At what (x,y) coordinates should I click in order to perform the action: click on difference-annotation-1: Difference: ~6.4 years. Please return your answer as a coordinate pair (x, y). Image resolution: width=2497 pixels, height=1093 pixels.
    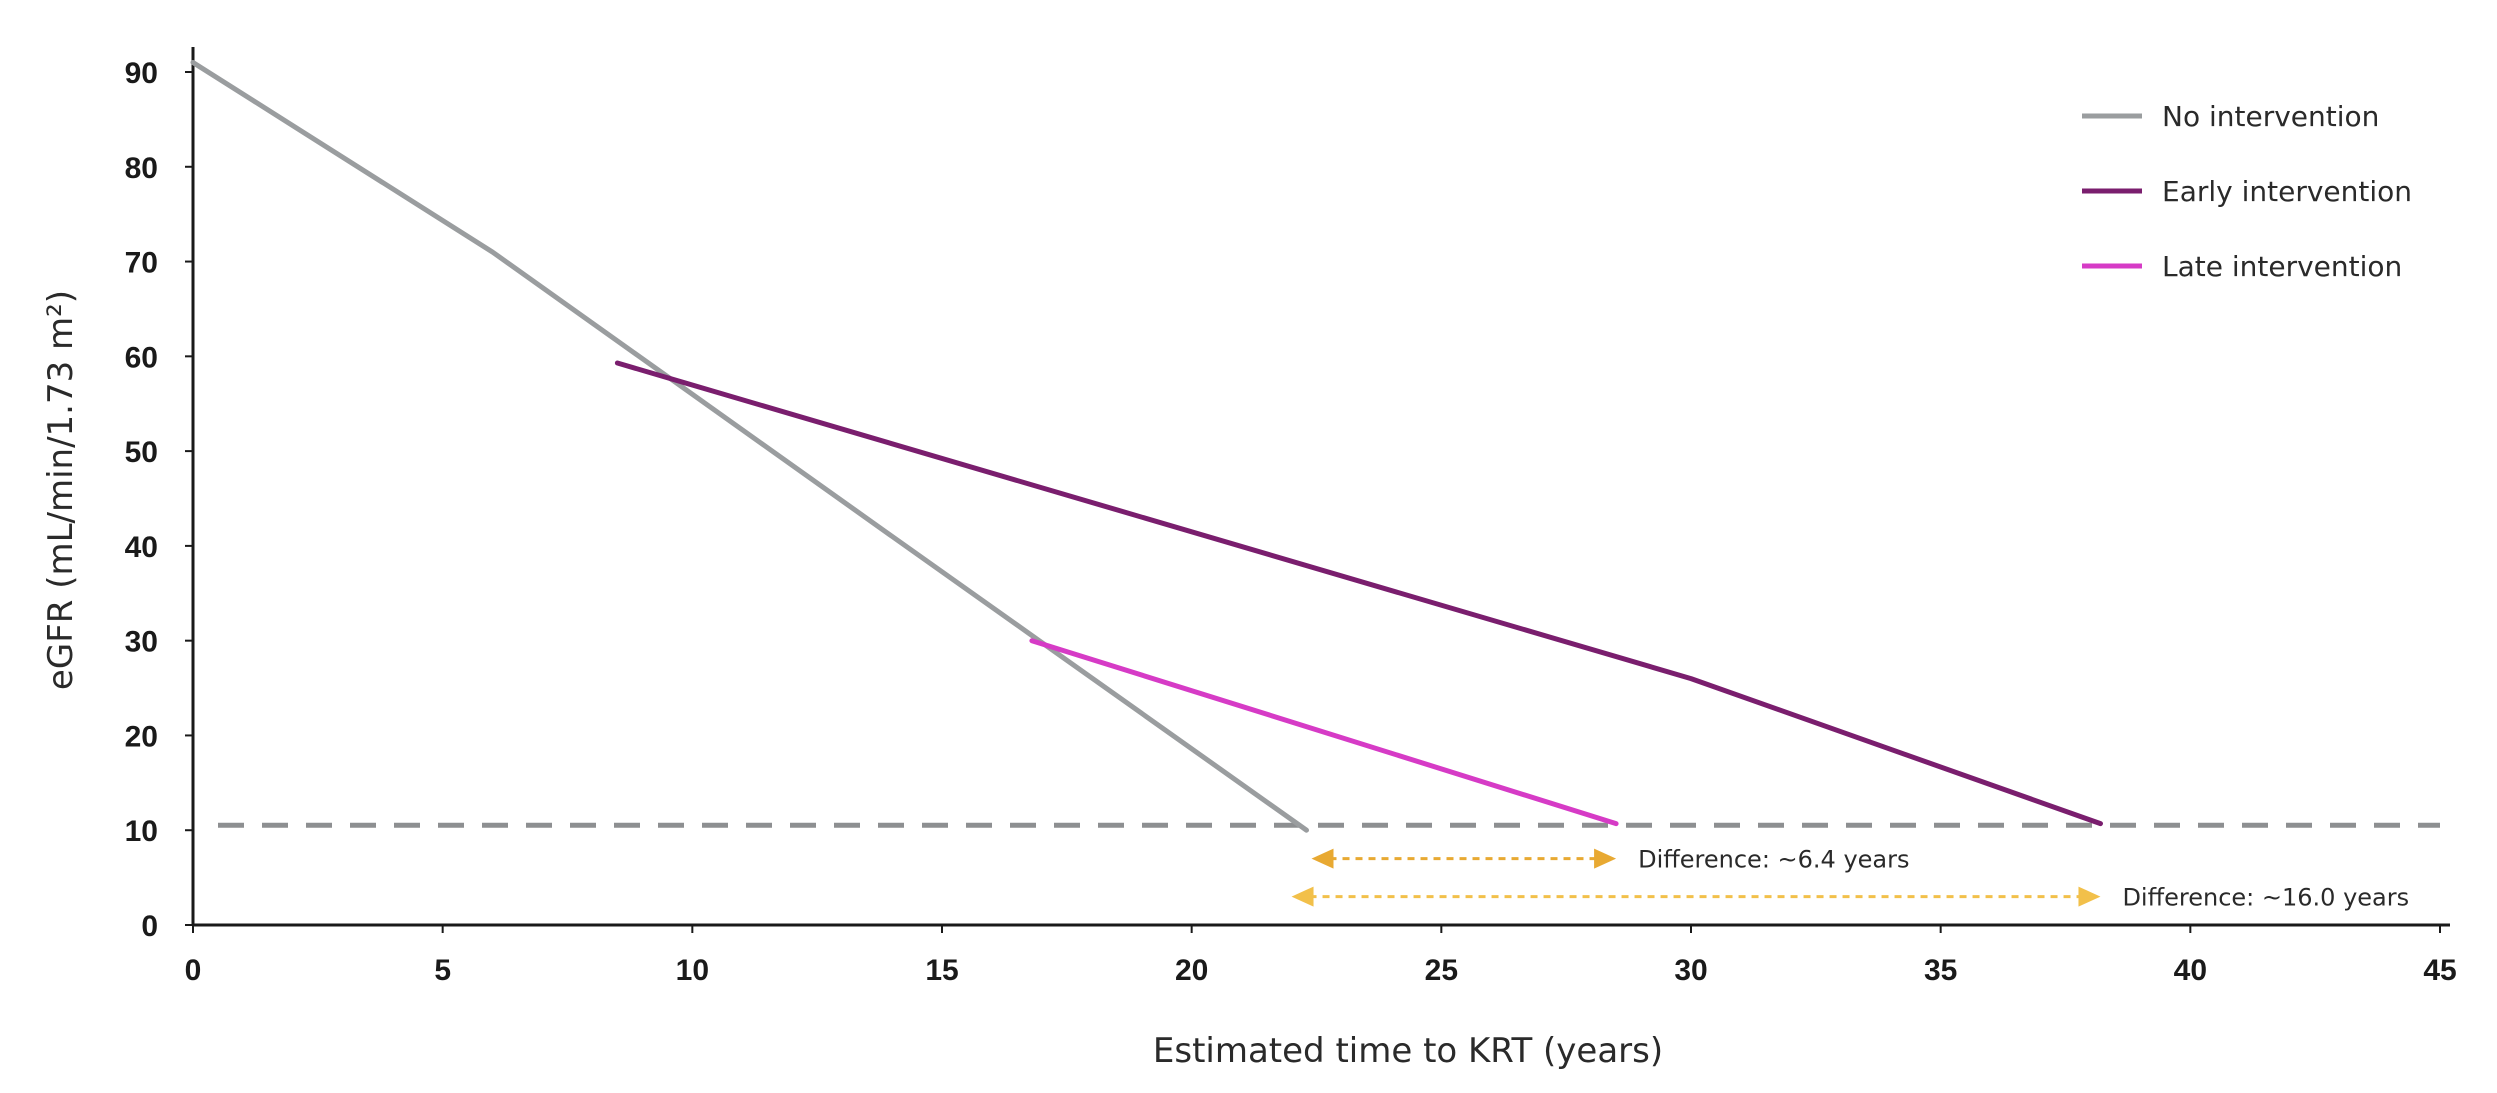
    Looking at the image, I should click on (1610, 860).